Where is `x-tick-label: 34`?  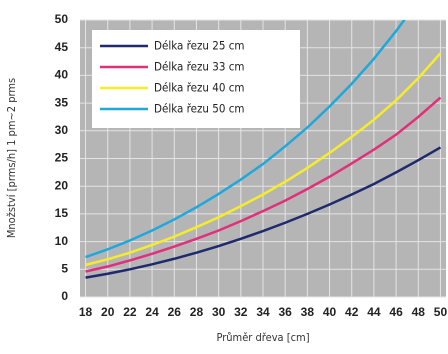
x-tick-label: 34 is located at coordinates (263, 312).